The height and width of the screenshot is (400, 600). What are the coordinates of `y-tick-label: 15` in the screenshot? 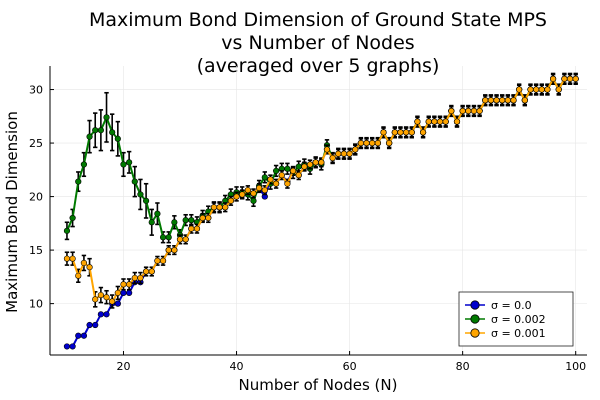 It's located at (36, 250).